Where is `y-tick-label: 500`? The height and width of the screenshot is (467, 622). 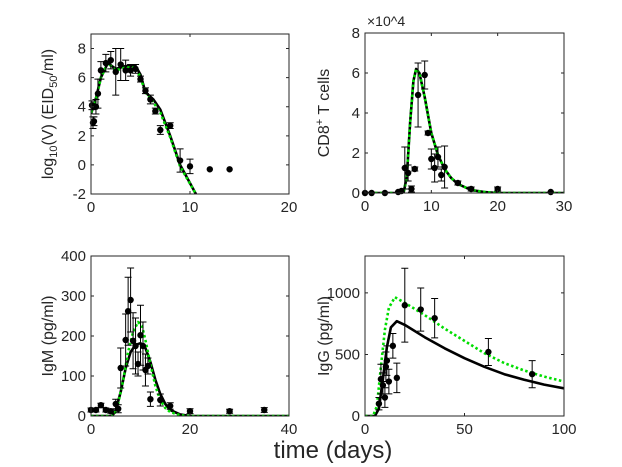 y-tick-label: 500 is located at coordinates (347, 354).